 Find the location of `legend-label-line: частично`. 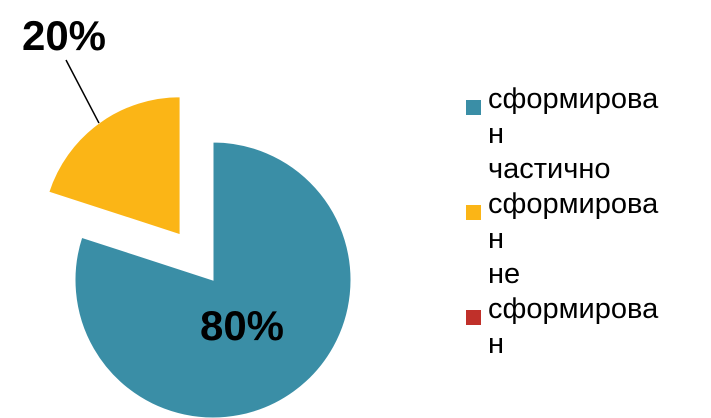

legend-label-line: частично is located at coordinates (549, 169).